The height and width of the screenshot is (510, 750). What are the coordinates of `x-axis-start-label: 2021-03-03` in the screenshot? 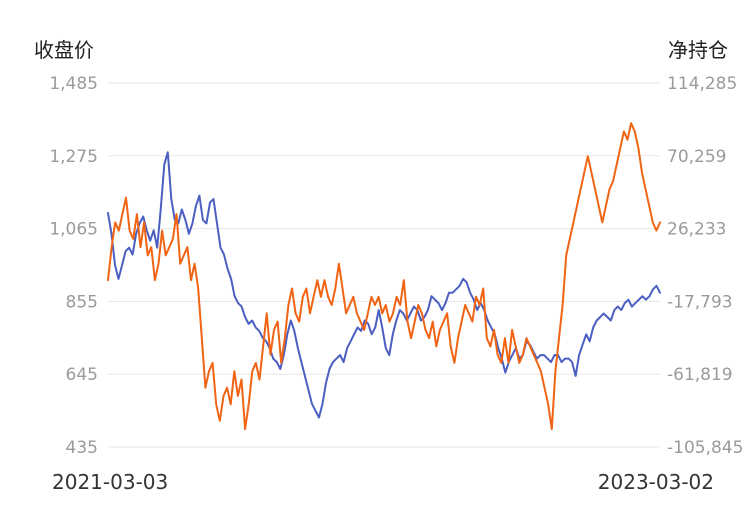 It's located at (110, 482).